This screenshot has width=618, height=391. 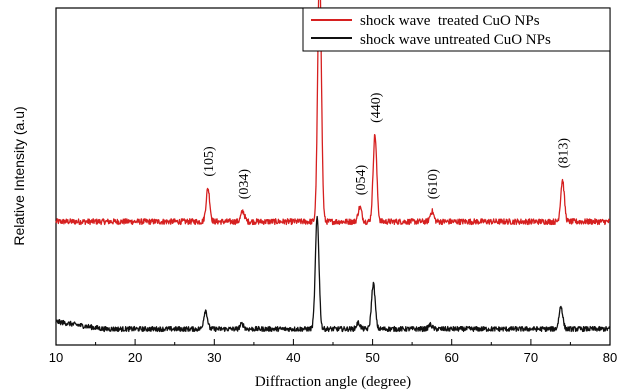 I want to click on peak-label: (105), so click(x=209, y=161).